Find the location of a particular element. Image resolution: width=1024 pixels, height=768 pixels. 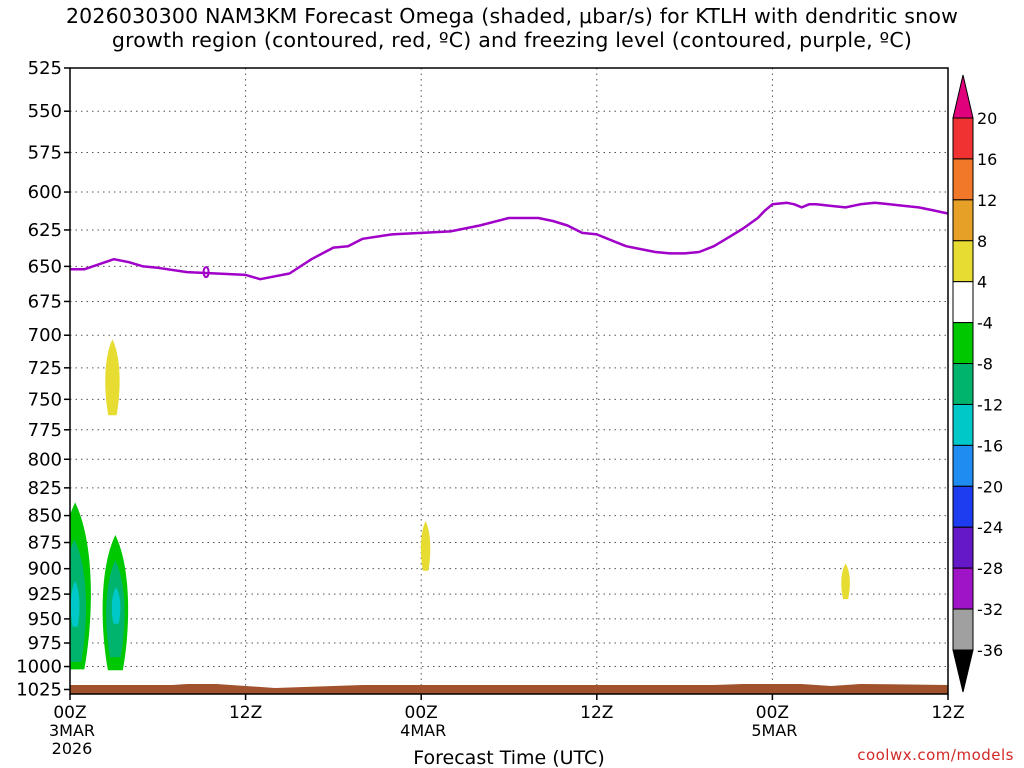

y-tick-label: 950 is located at coordinates (45, 619).